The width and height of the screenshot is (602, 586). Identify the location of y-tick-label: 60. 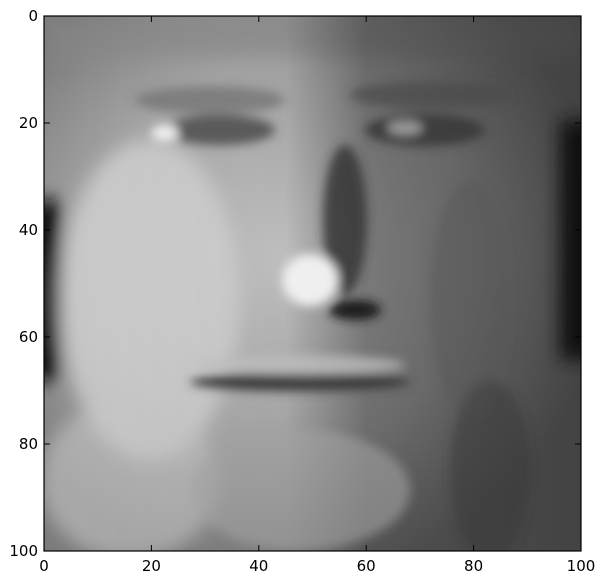
(28, 337).